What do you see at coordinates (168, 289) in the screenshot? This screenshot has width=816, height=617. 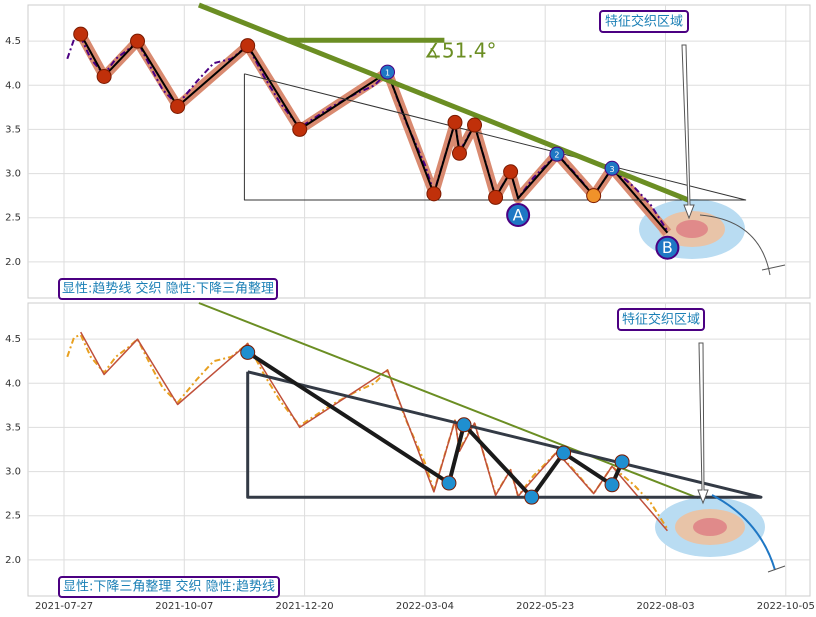 I see `summary-label: 显性:趋势线 交织 隐性:下降三角整理` at bounding box center [168, 289].